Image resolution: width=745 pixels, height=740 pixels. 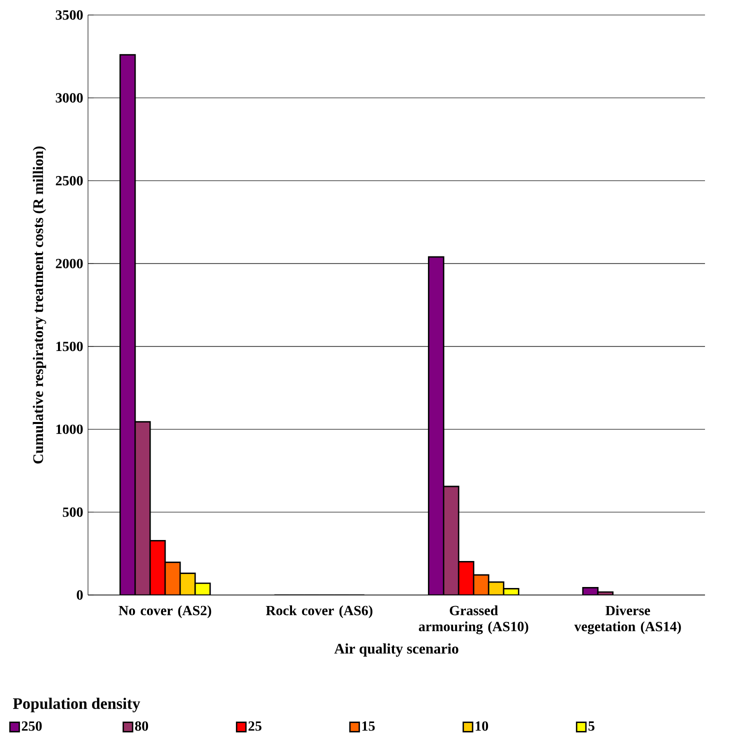 I want to click on x-axis-title: Air quality scenario, so click(x=396, y=650).